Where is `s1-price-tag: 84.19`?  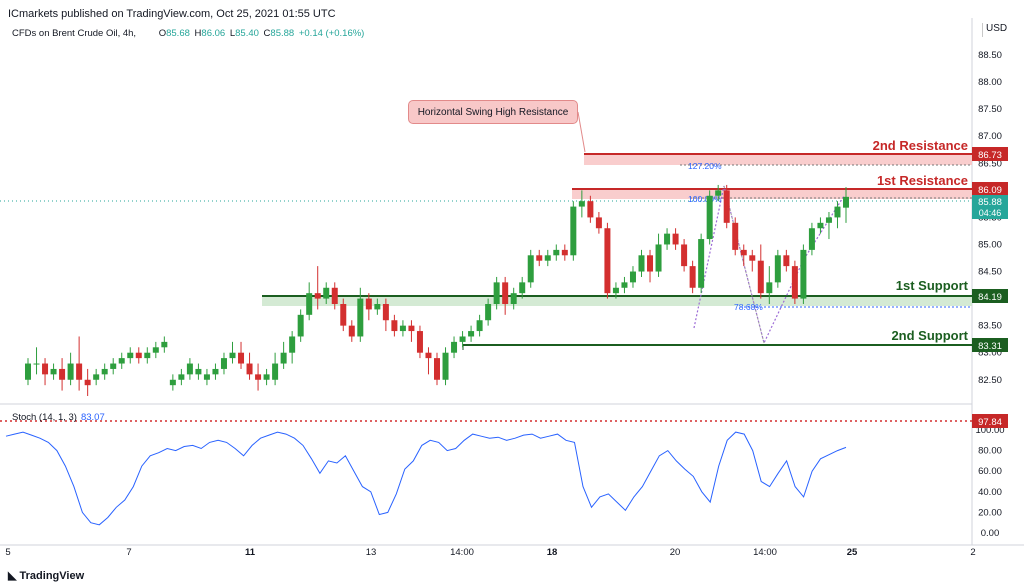 s1-price-tag: 84.19 is located at coordinates (990, 297).